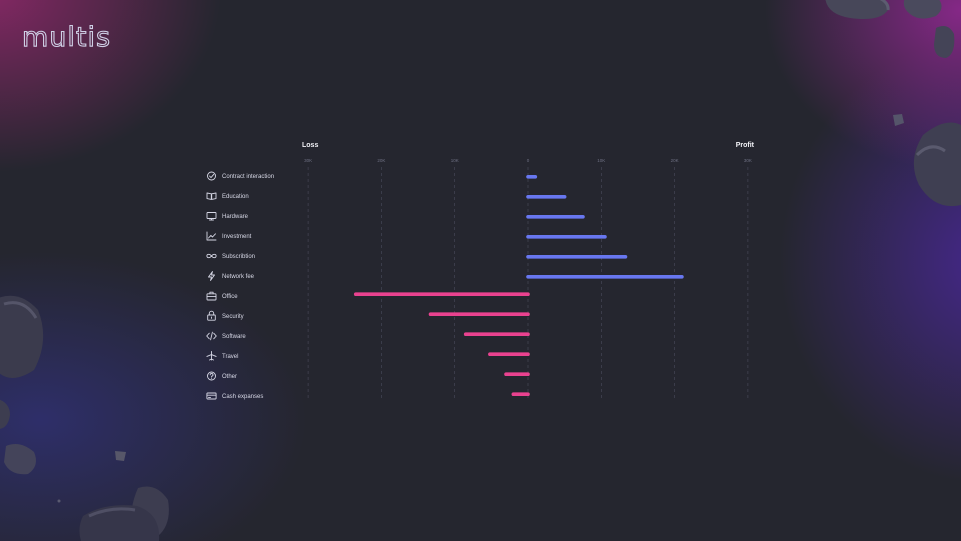  I want to click on category-row-investment: Investment, so click(229, 236).